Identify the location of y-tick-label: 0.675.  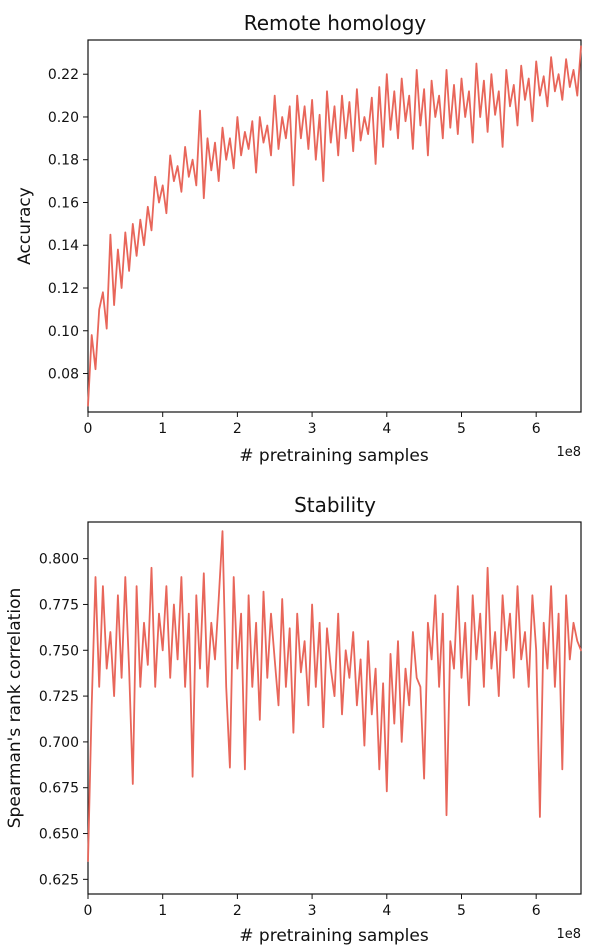
(59, 789).